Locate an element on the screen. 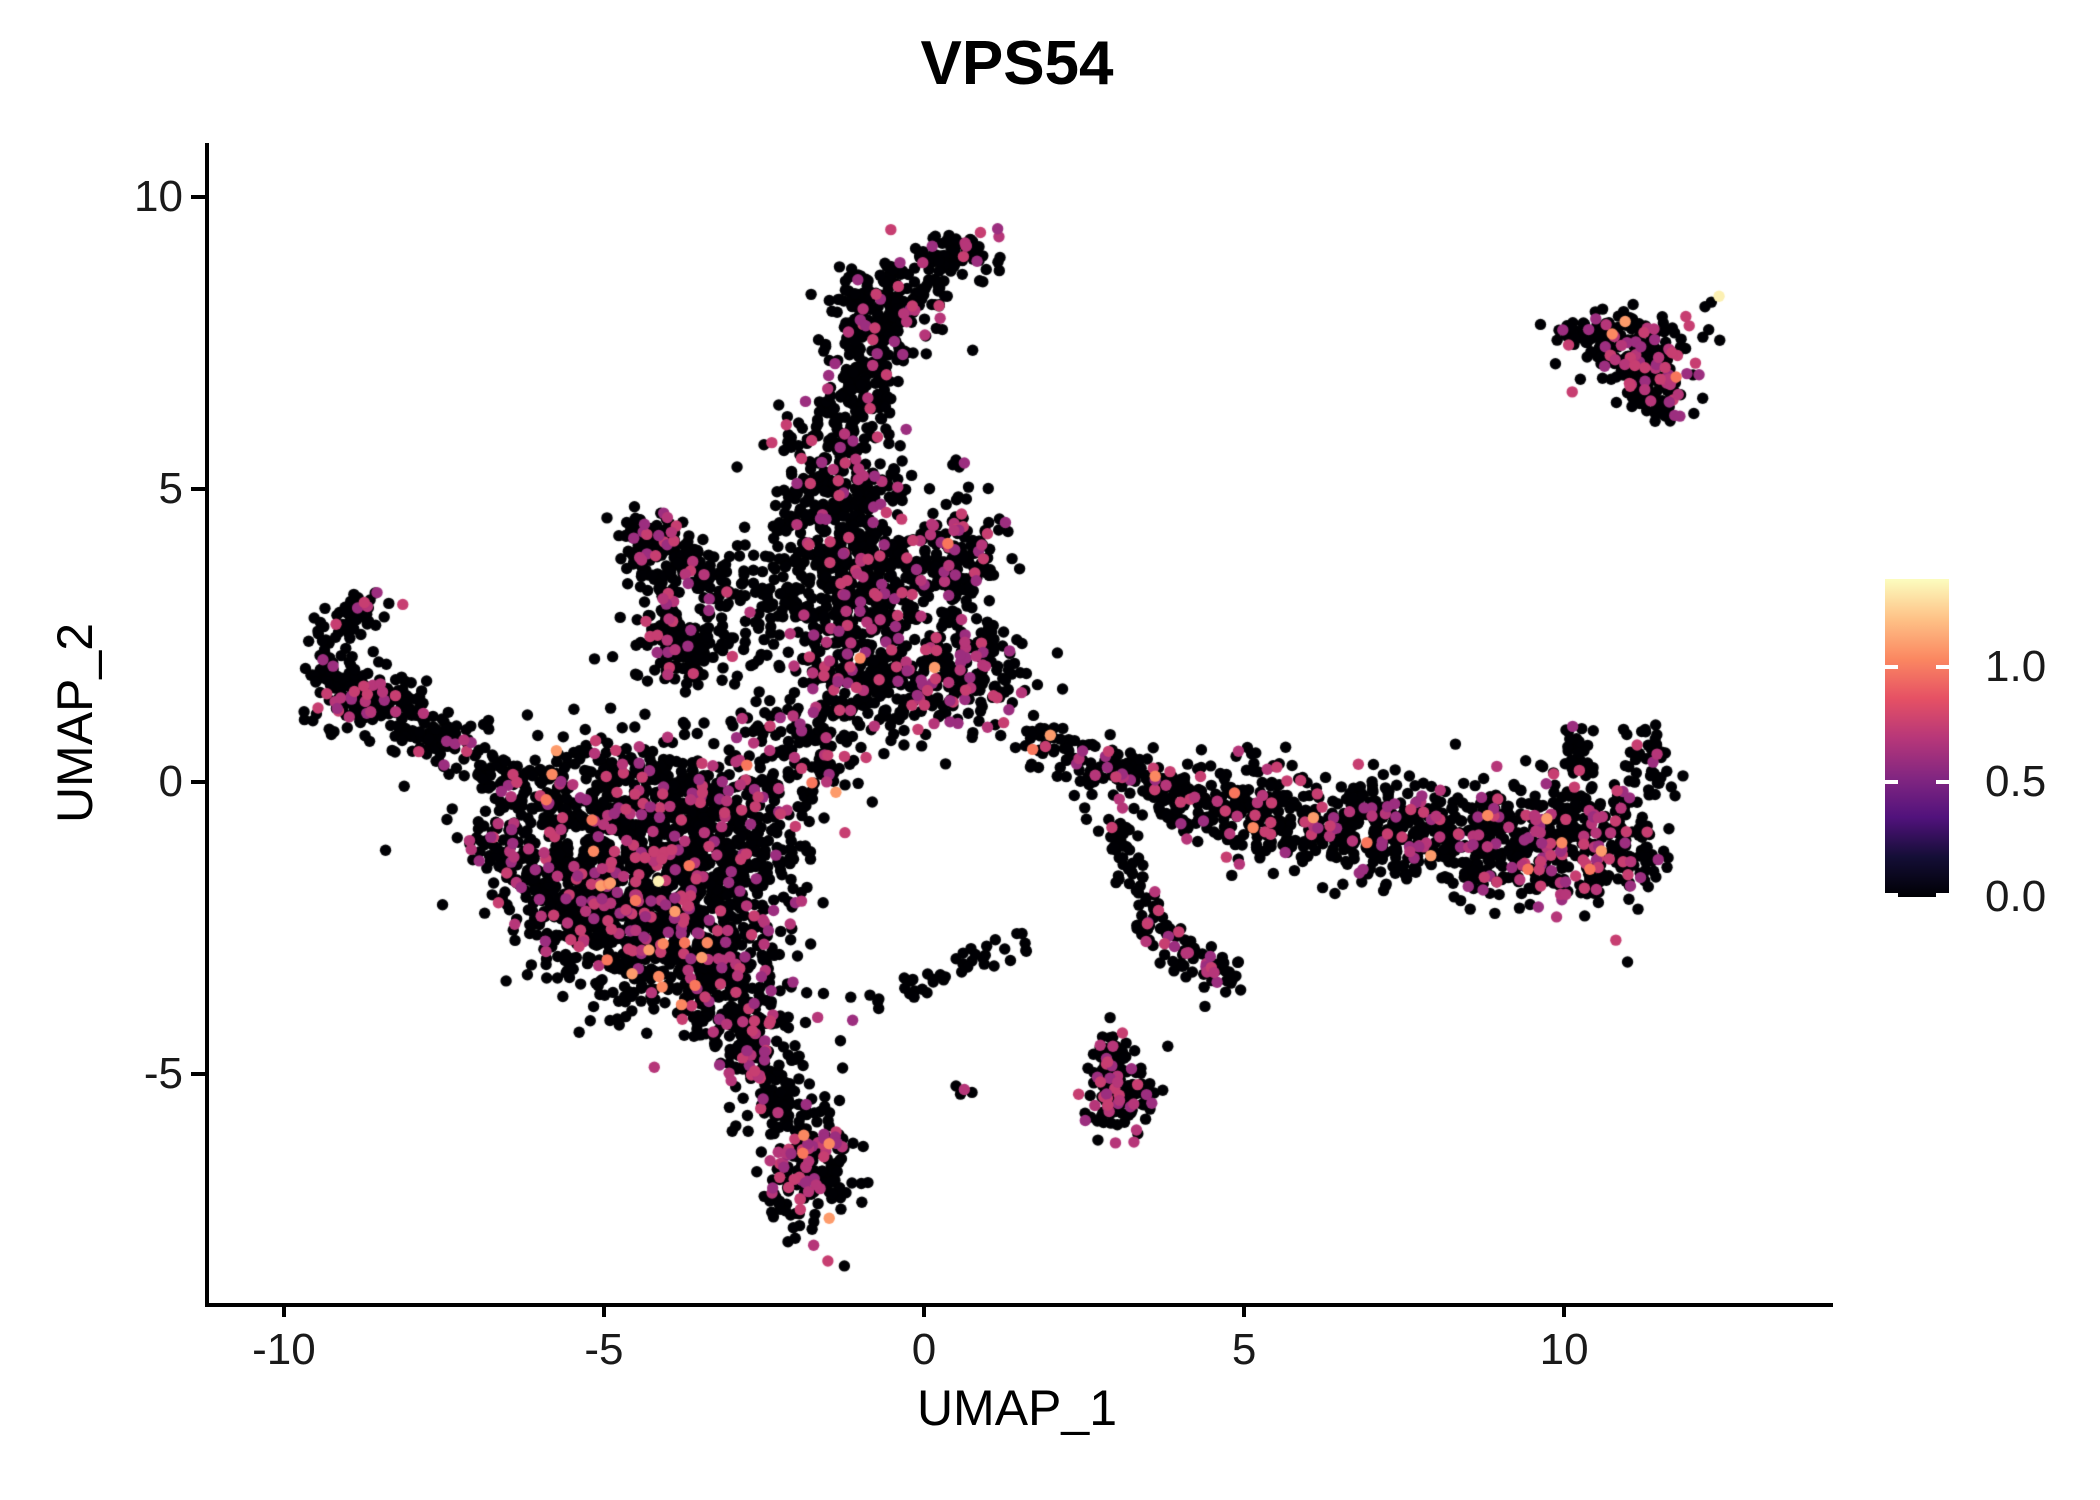 The height and width of the screenshot is (1500, 2100). x-tick-label: 5 is located at coordinates (1244, 1349).